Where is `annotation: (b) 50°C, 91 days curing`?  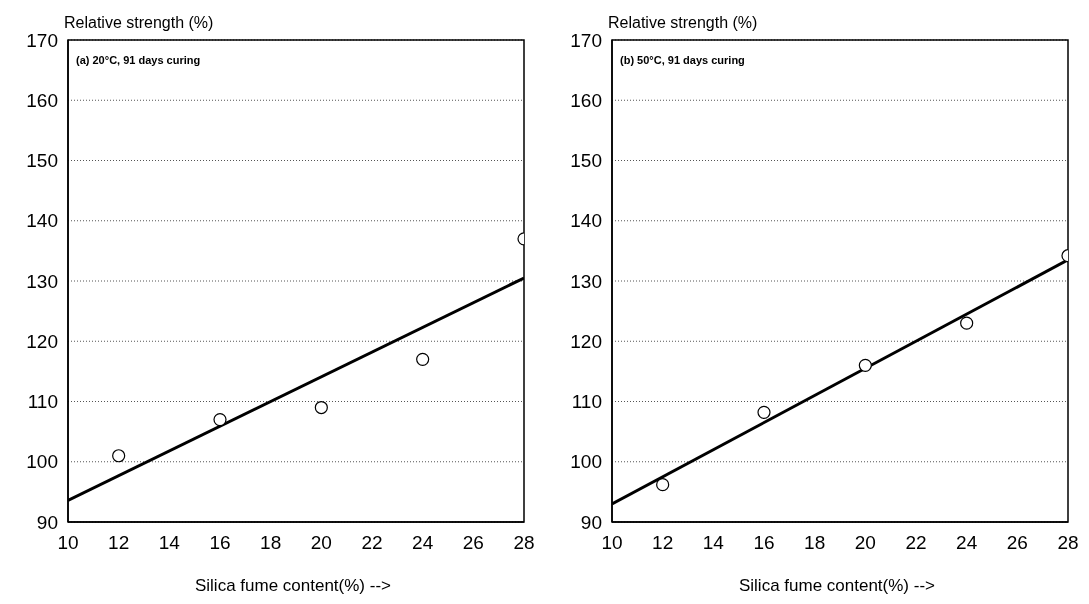 annotation: (b) 50°C, 91 days curing is located at coordinates (682, 60).